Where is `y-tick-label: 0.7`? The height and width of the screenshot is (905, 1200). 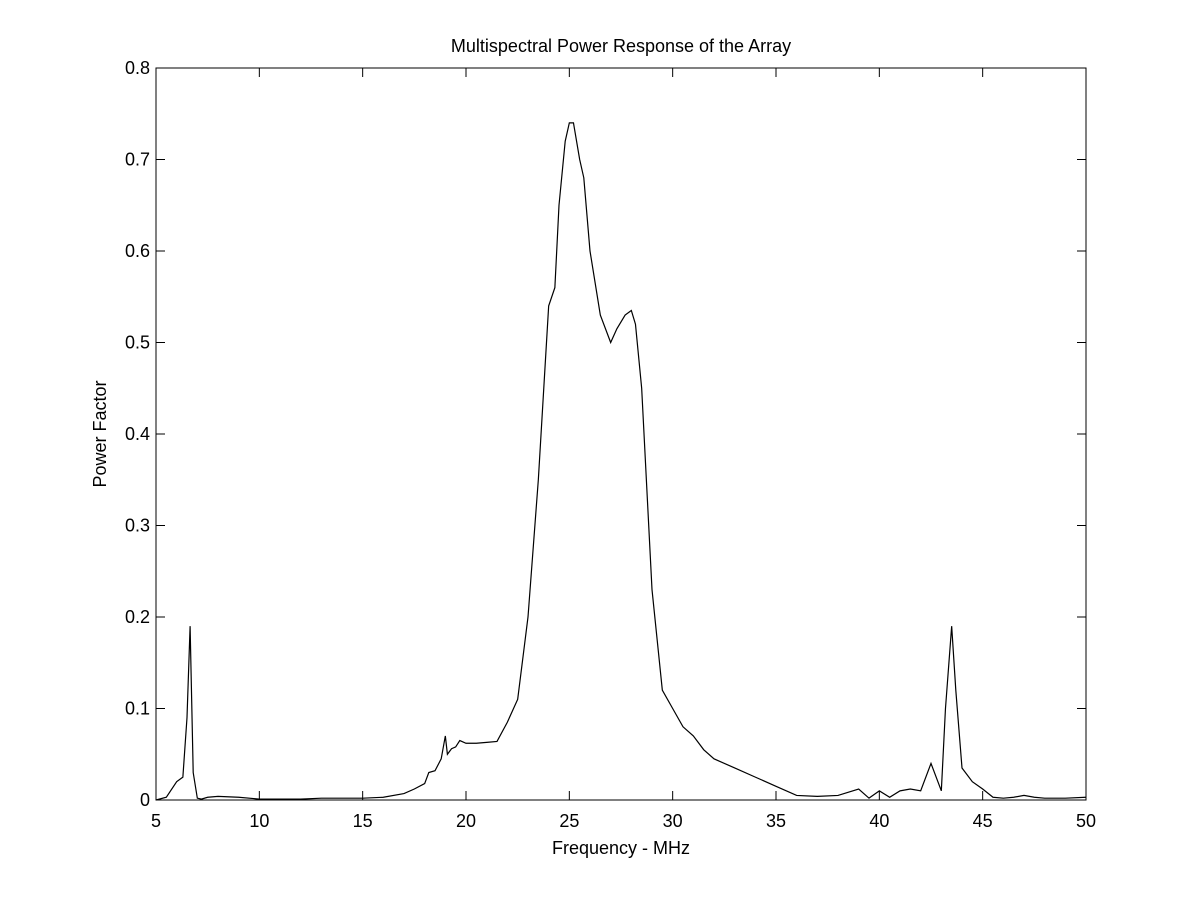
y-tick-label: 0.7 is located at coordinates (137, 160).